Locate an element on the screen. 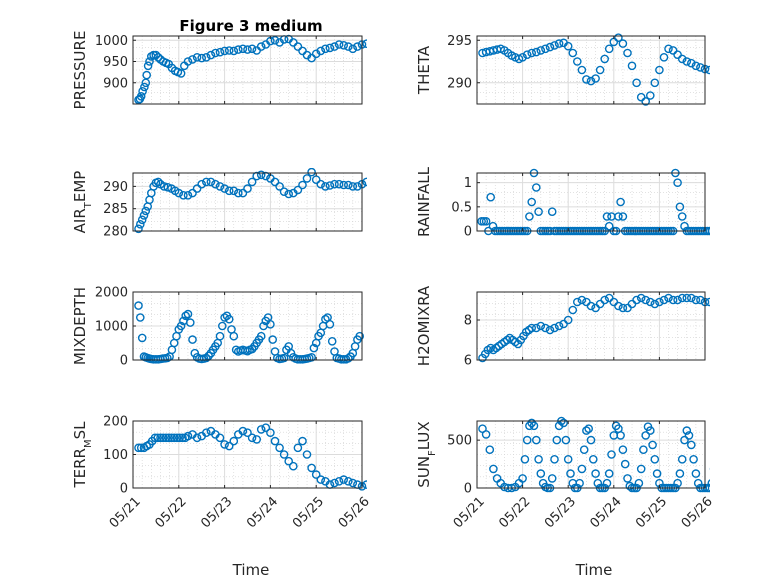 The height and width of the screenshot is (583, 778). y-tick-label: 0 is located at coordinates (468, 232).